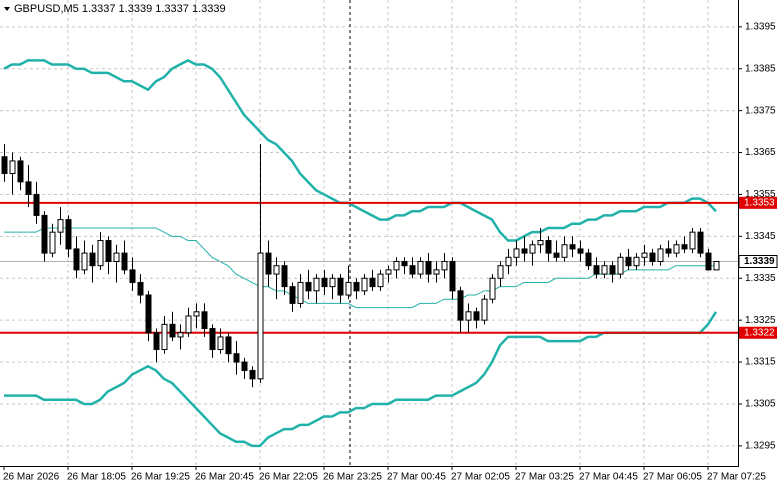  What do you see at coordinates (760, 152) in the screenshot?
I see `y-tick-label: 1.3365` at bounding box center [760, 152].